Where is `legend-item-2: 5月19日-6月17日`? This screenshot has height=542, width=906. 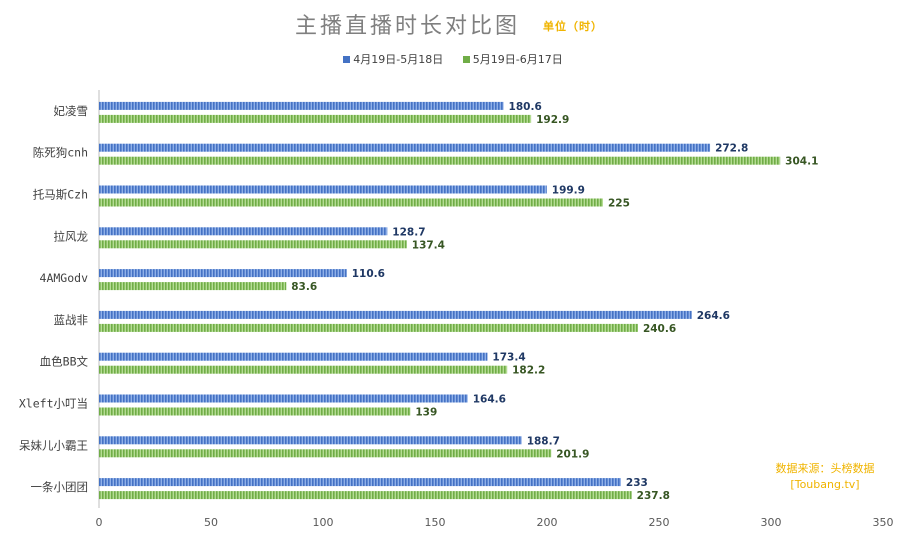
legend-item-2: 5月19日-6月17日 is located at coordinates (512, 59).